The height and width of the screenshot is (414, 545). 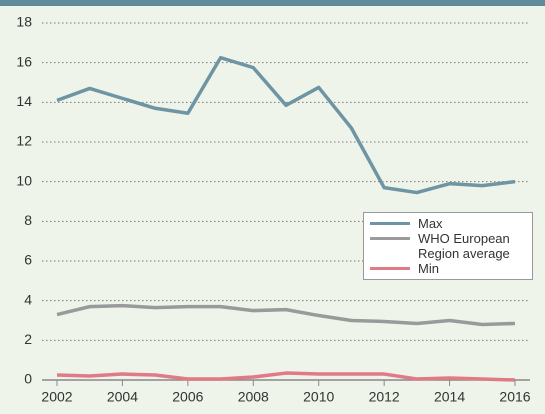 What do you see at coordinates (514, 397) in the screenshot?
I see `x-tick-label: 2016` at bounding box center [514, 397].